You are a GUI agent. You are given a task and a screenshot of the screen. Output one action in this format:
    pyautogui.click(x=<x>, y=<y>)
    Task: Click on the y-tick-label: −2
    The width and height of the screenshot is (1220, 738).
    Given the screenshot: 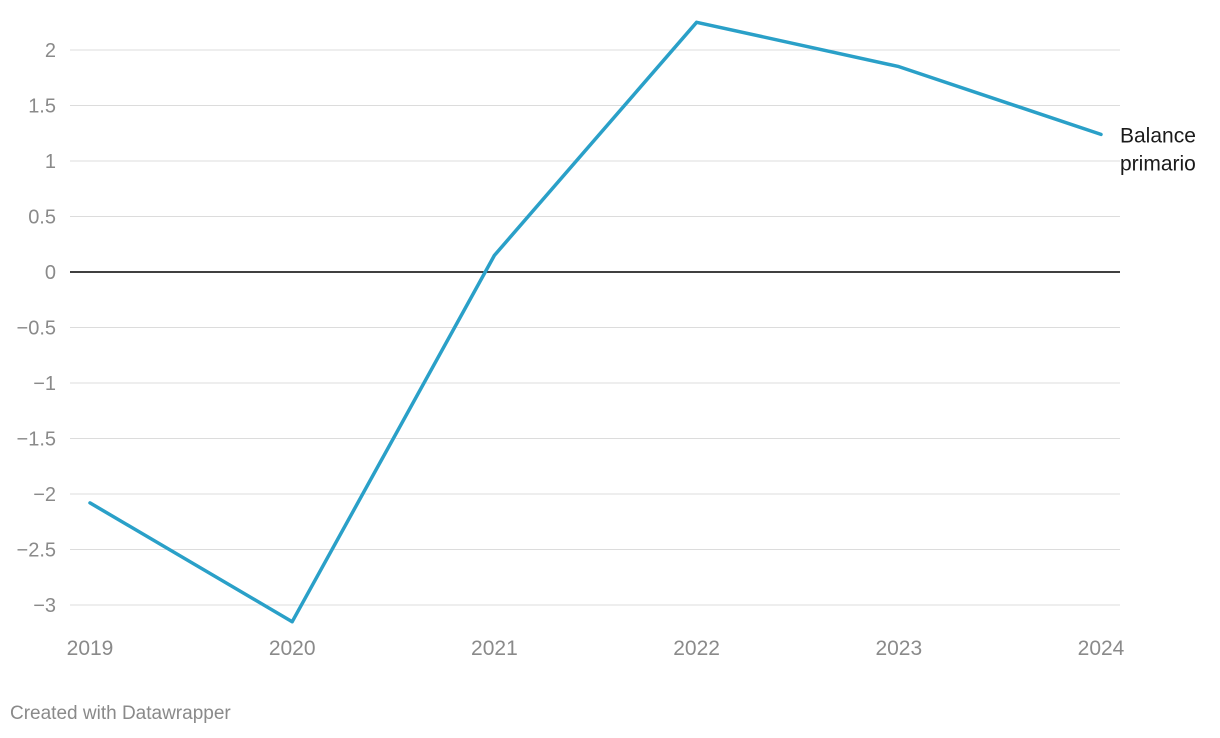 What is the action you would take?
    pyautogui.click(x=44, y=495)
    